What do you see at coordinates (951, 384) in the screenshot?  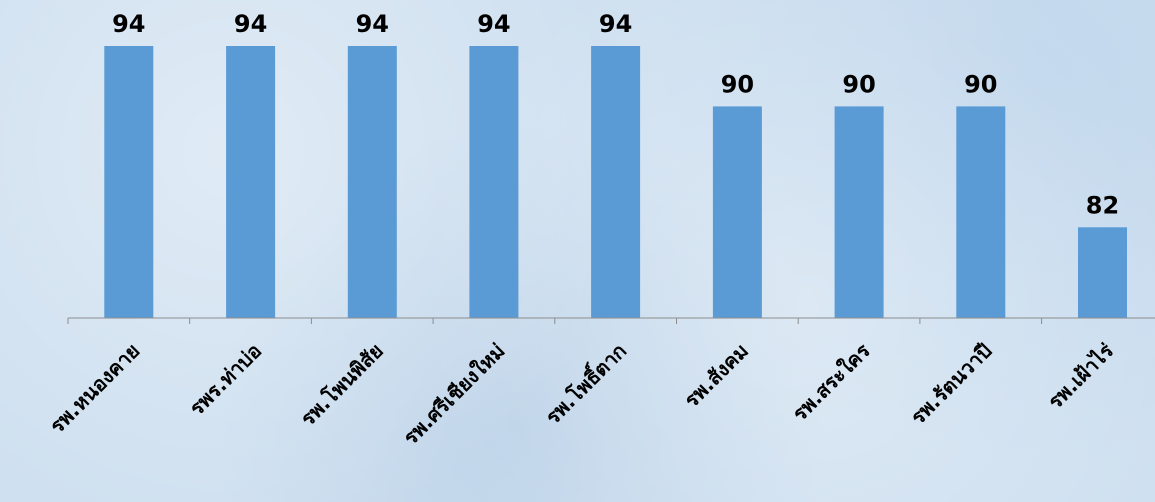 I see `category-label: รพ.รัตนวาปี` at bounding box center [951, 384].